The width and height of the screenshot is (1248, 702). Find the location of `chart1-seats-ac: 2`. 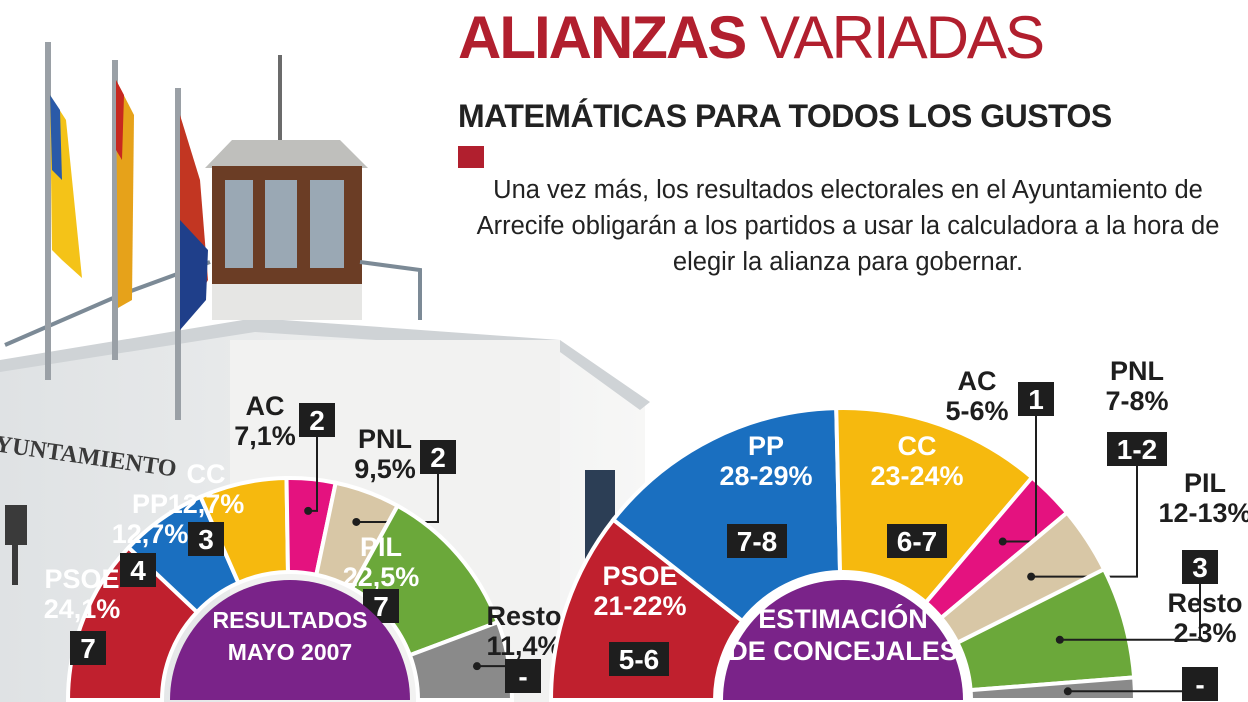

chart1-seats-ac: 2 is located at coordinates (317, 420).